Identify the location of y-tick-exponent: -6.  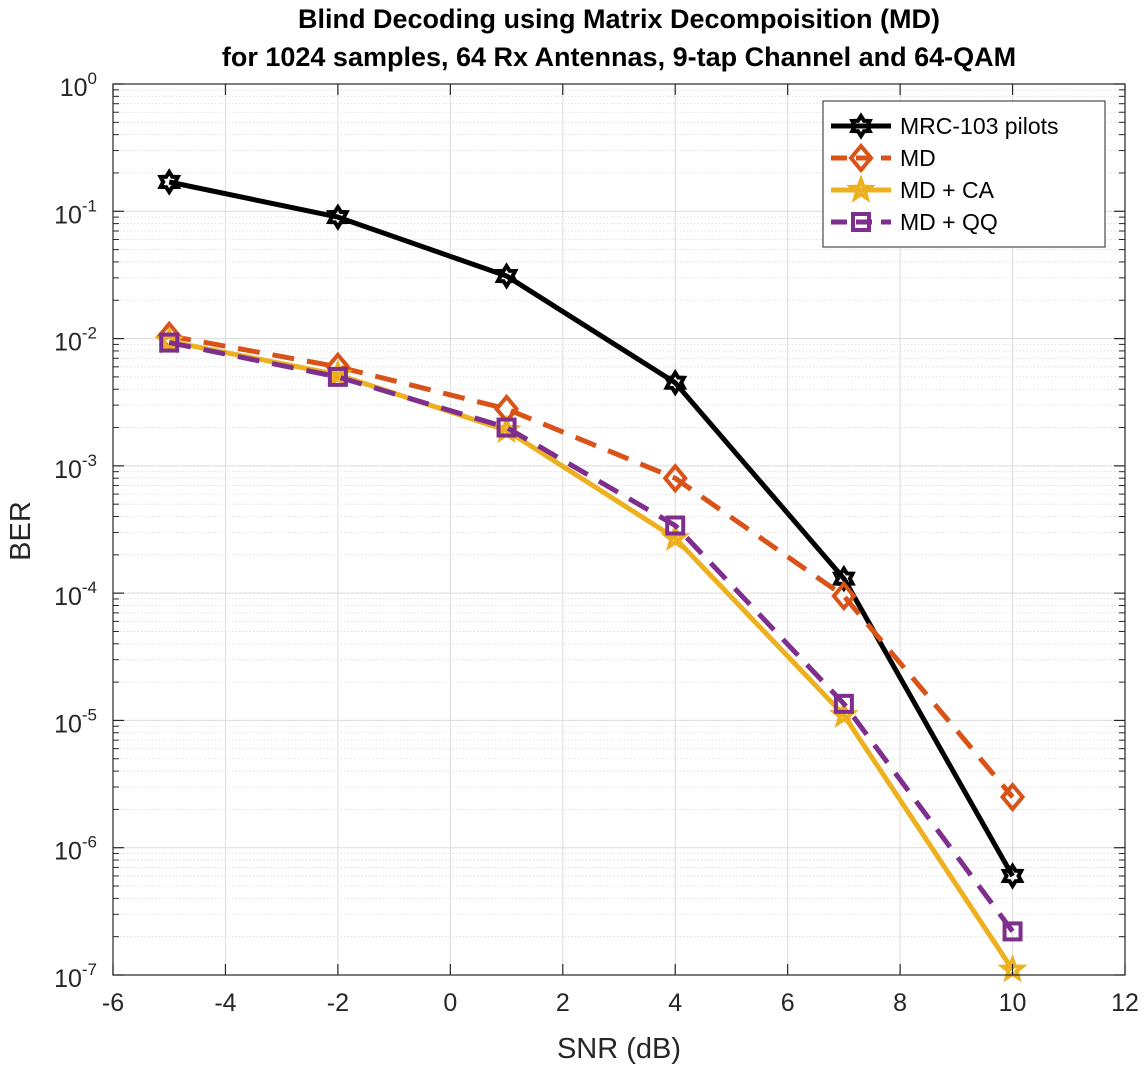
(89, 842).